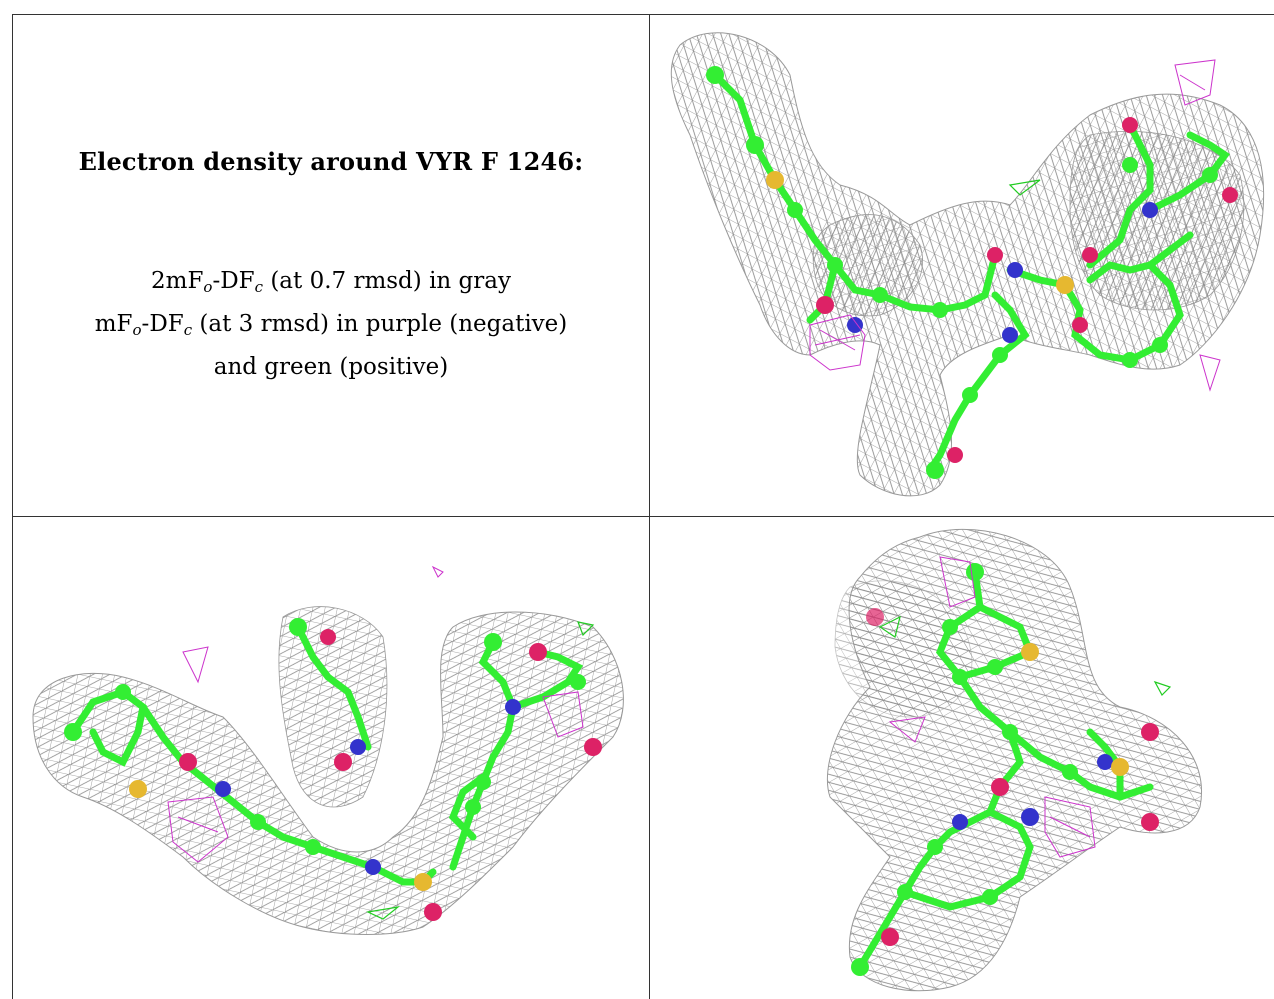 Image resolution: width=1274 pixels, height=999 pixels. What do you see at coordinates (331, 161) in the screenshot?
I see `caption-title: Electron density around VYR F 1246:` at bounding box center [331, 161].